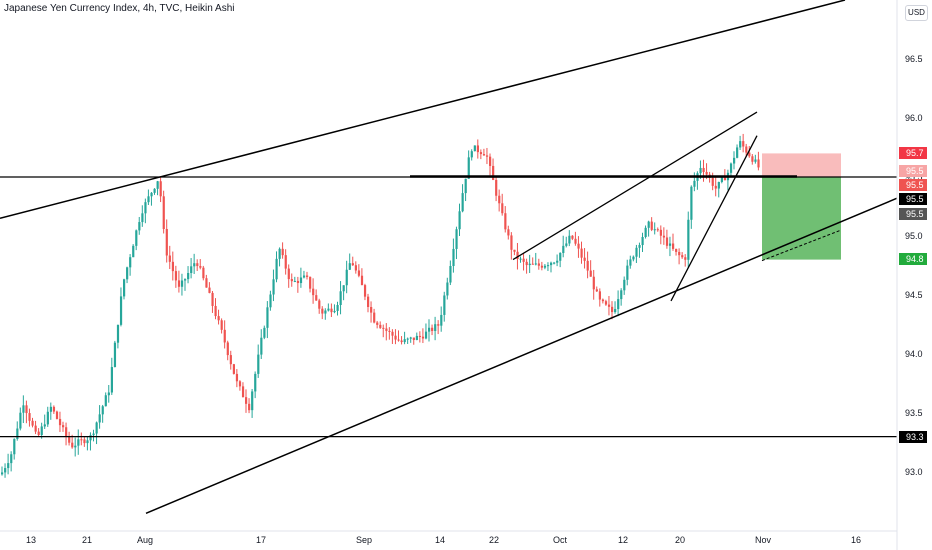  Describe the element at coordinates (914, 354) in the screenshot. I see `y-tick-label: 94.0` at that location.